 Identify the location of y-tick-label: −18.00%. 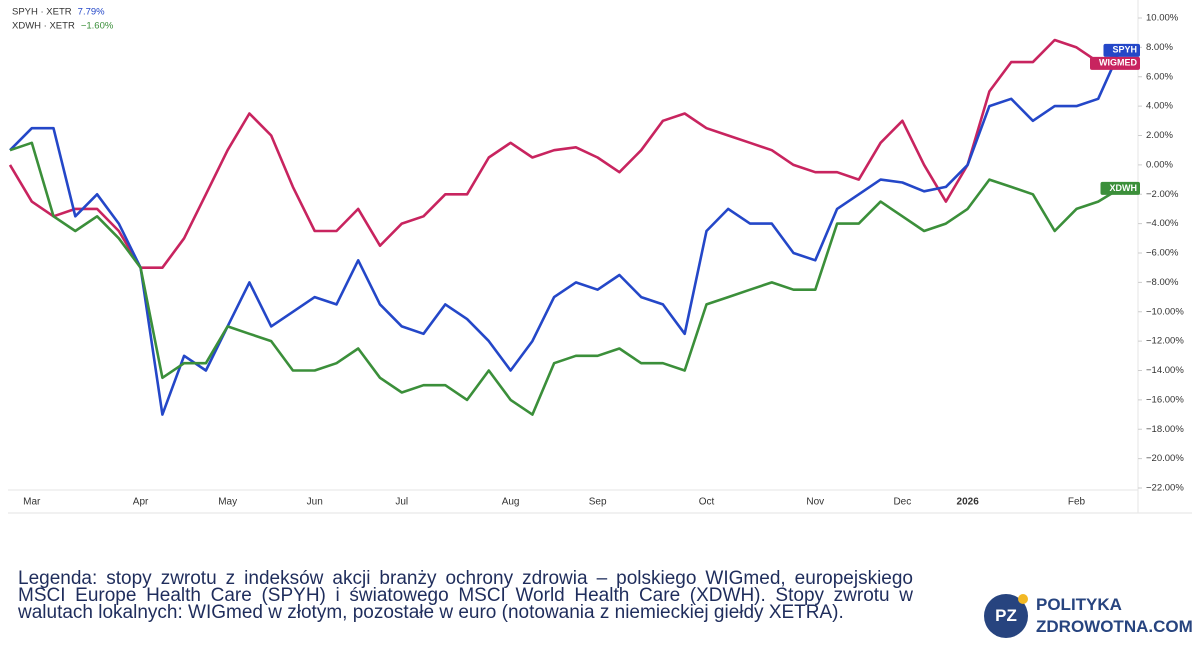
(1165, 429).